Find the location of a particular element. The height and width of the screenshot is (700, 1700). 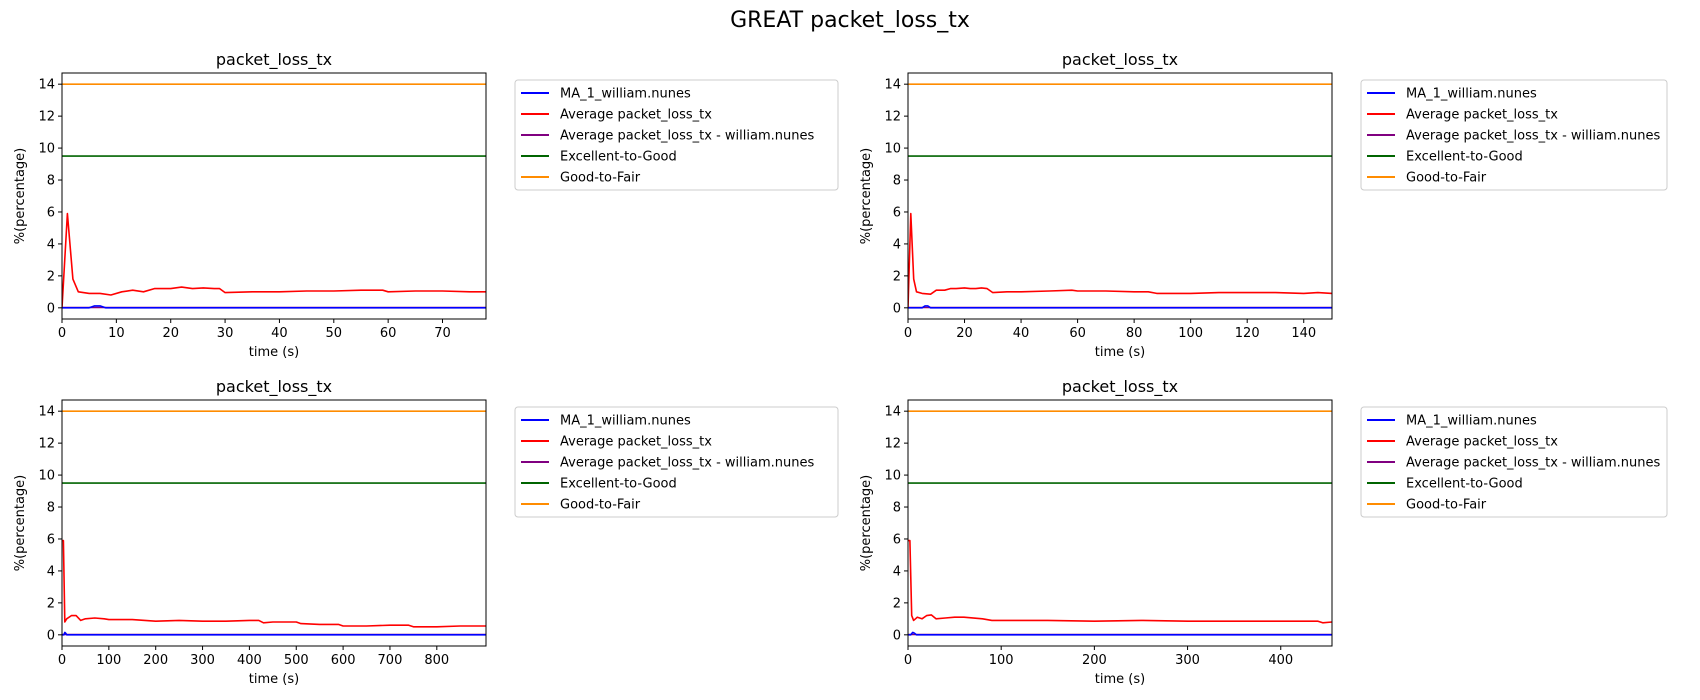

x-tick-label: 20 is located at coordinates (964, 333).